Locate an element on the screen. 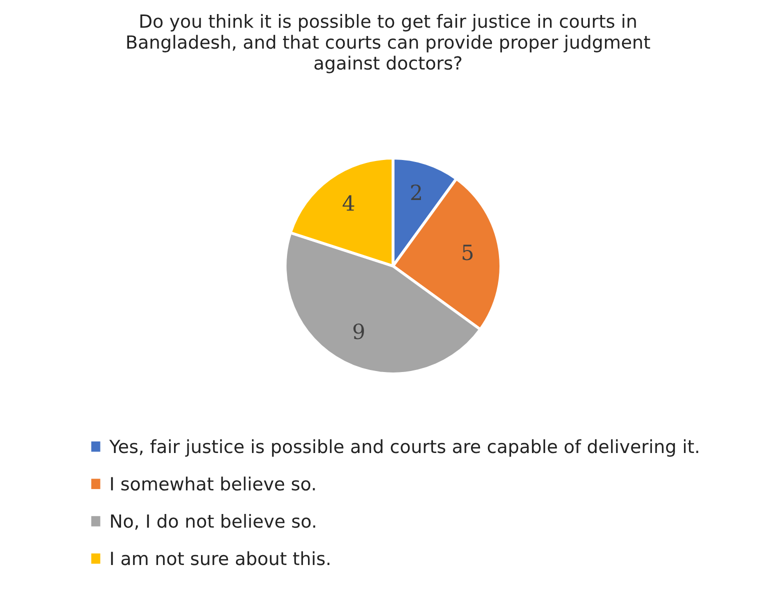 This screenshot has height=593, width=770. data-label: 2 is located at coordinates (416, 192).